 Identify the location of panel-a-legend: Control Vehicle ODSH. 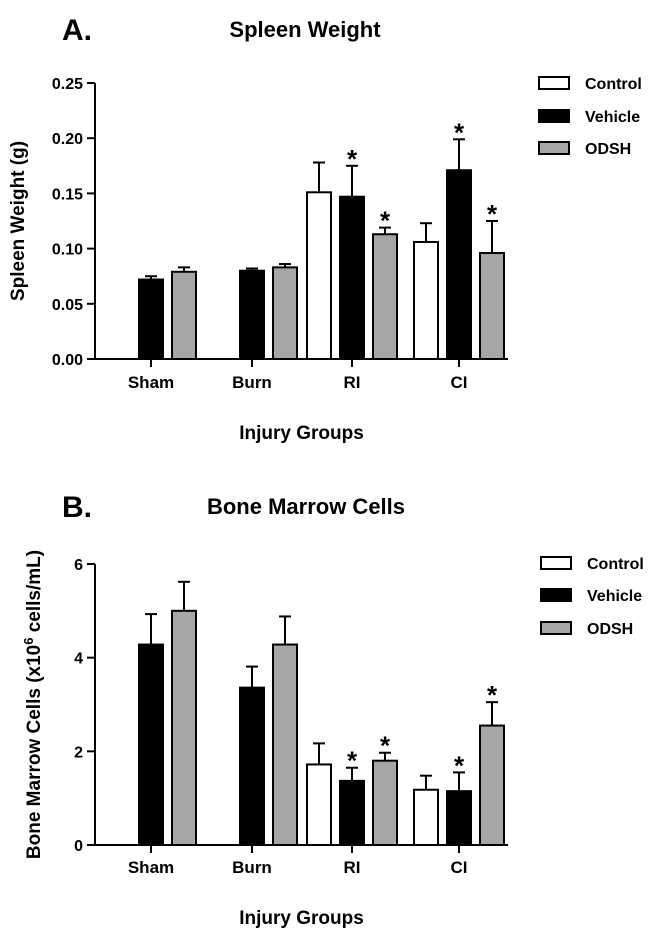
(590, 117).